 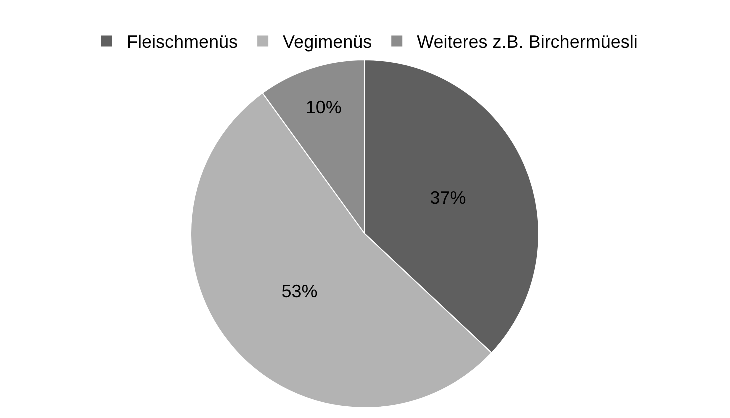 I want to click on data-label: 53%, so click(x=300, y=292).